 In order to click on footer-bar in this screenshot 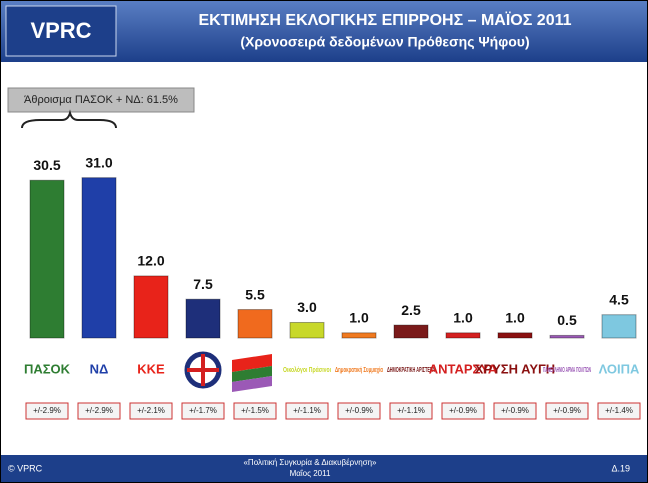, I will do `click(324, 469)`.